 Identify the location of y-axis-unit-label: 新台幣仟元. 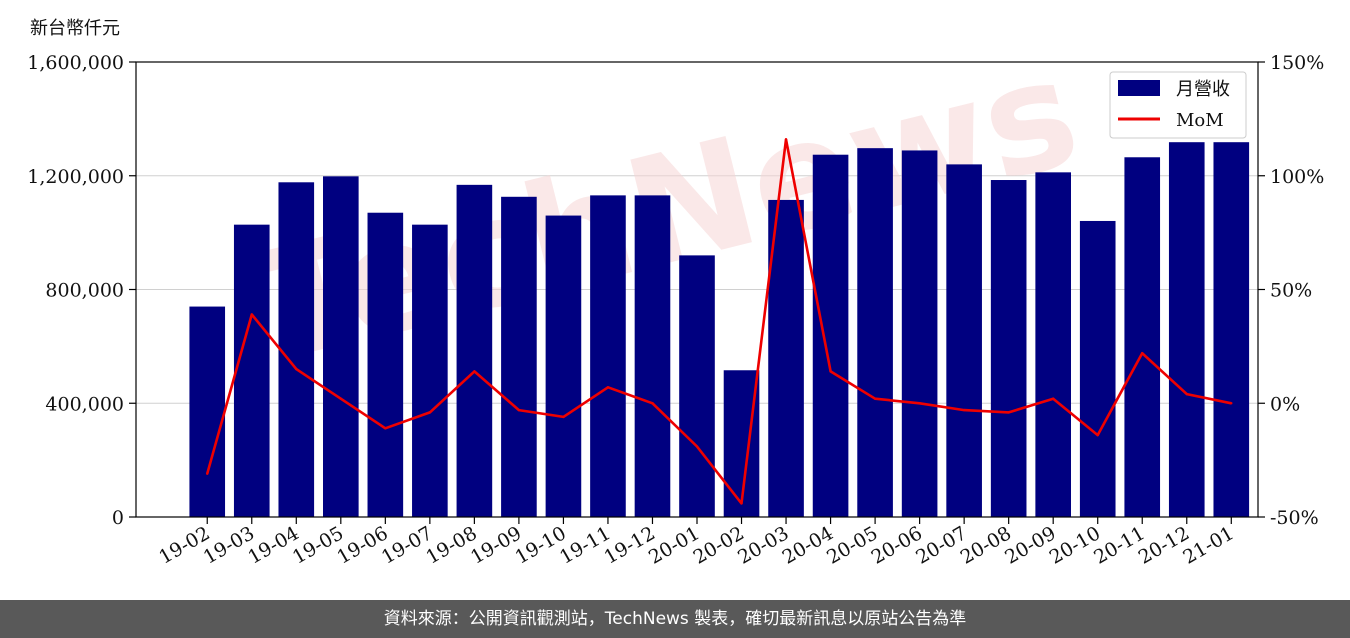
(75, 28).